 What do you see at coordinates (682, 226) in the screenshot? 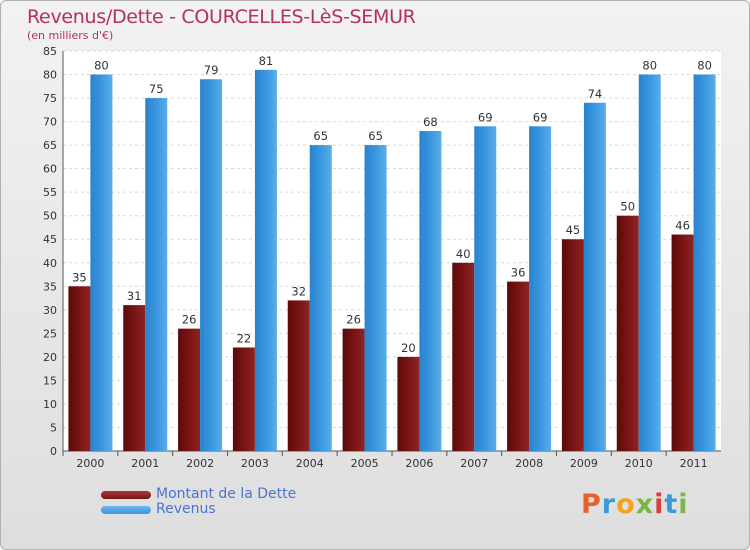
I see `data-label: 46` at bounding box center [682, 226].